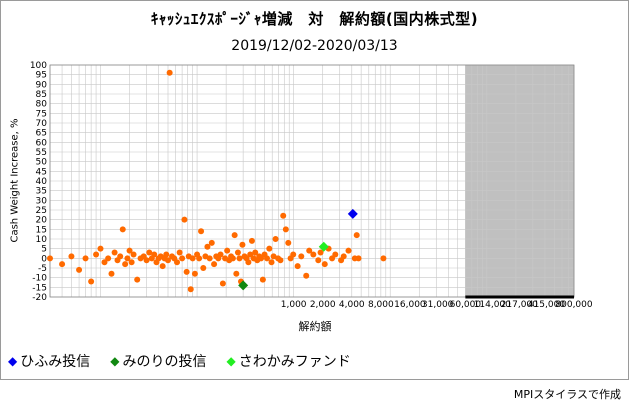 The width and height of the screenshot is (629, 406). What do you see at coordinates (42, 201) in the screenshot?
I see `y-tick-label: 30` at bounding box center [42, 201].